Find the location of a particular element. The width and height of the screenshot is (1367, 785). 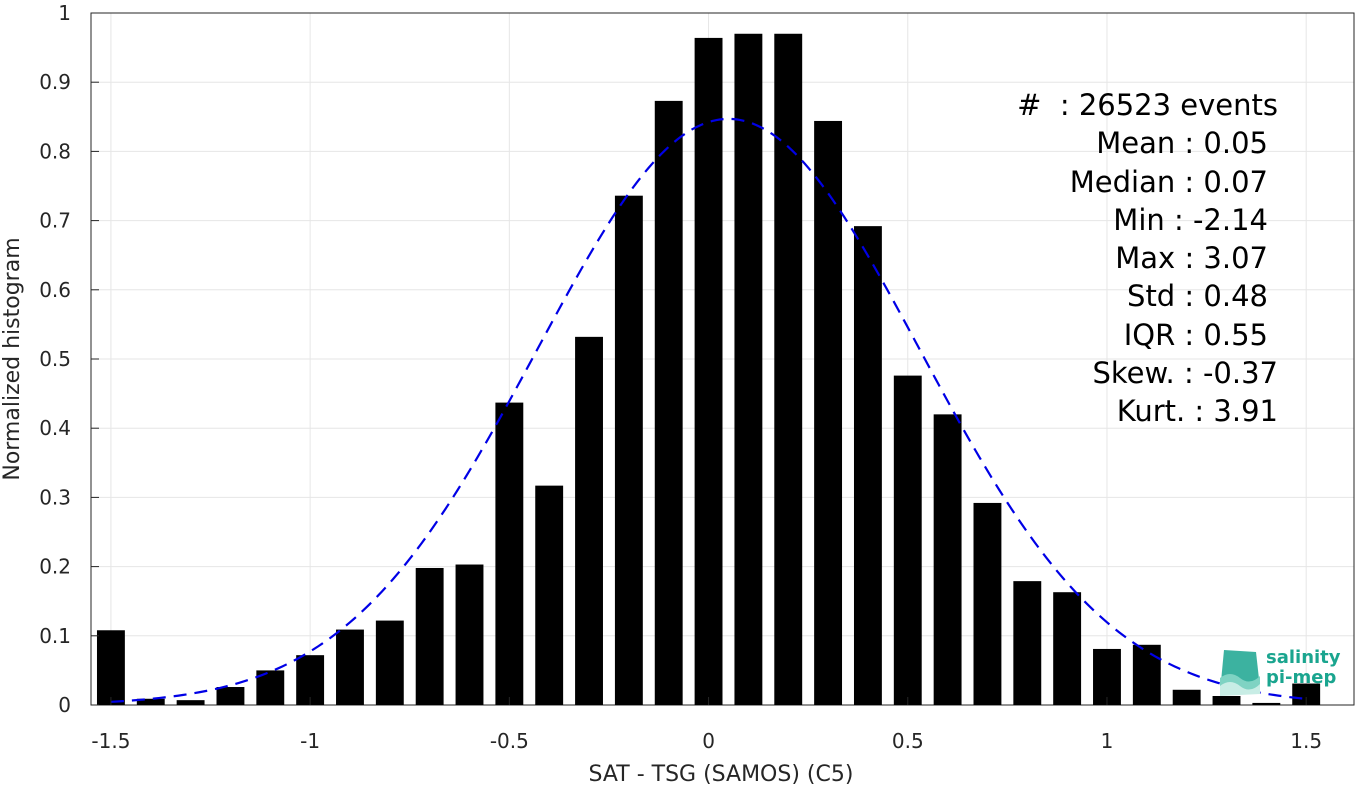

x-tick-label: -0.5 is located at coordinates (509, 741).